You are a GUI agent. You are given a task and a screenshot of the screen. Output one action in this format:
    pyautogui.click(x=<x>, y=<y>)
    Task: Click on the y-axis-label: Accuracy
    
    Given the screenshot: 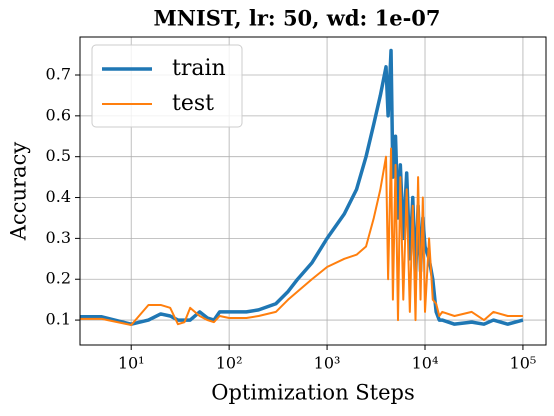 What is the action you would take?
    pyautogui.click(x=19, y=192)
    